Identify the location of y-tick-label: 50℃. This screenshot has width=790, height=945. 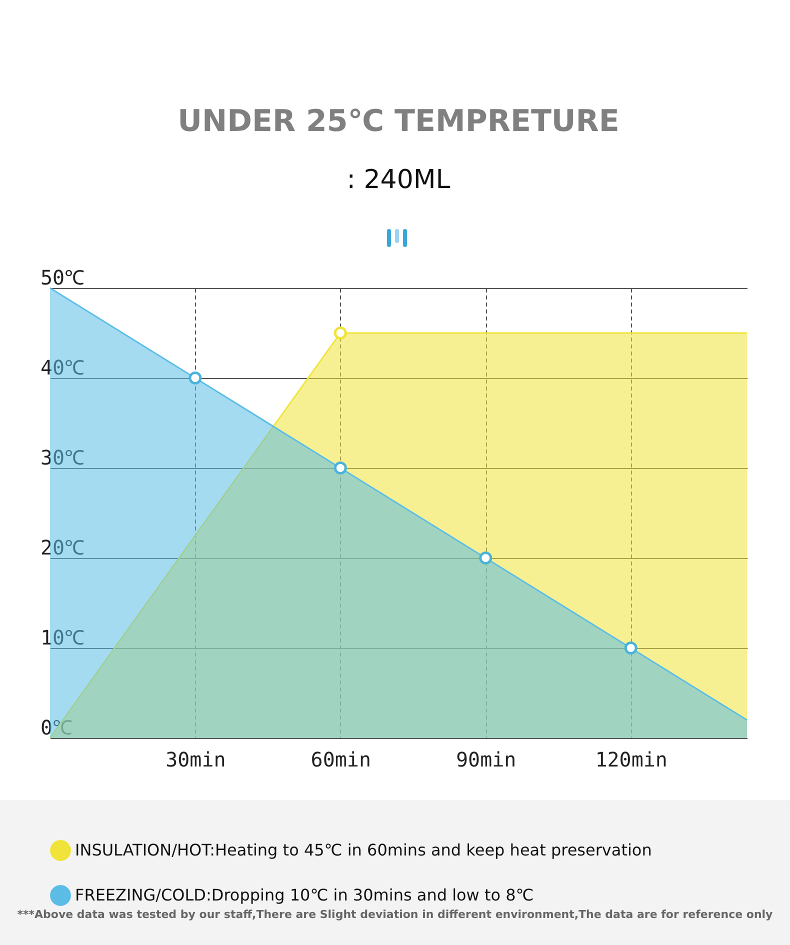
(62, 278).